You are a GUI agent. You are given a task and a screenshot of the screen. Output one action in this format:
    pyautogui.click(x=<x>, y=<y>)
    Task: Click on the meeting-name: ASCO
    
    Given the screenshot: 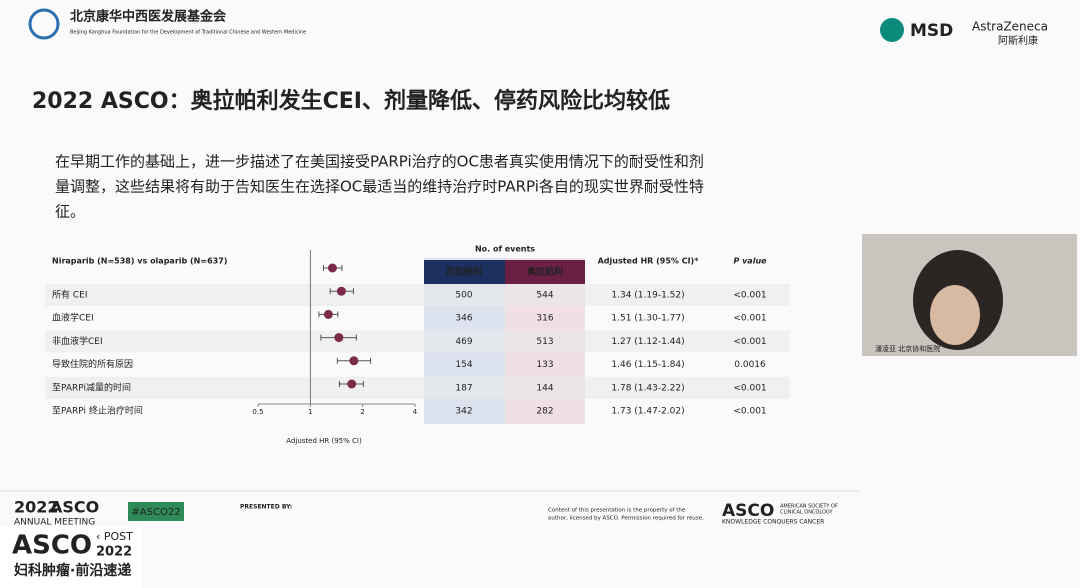 What is the action you would take?
    pyautogui.click(x=74, y=507)
    